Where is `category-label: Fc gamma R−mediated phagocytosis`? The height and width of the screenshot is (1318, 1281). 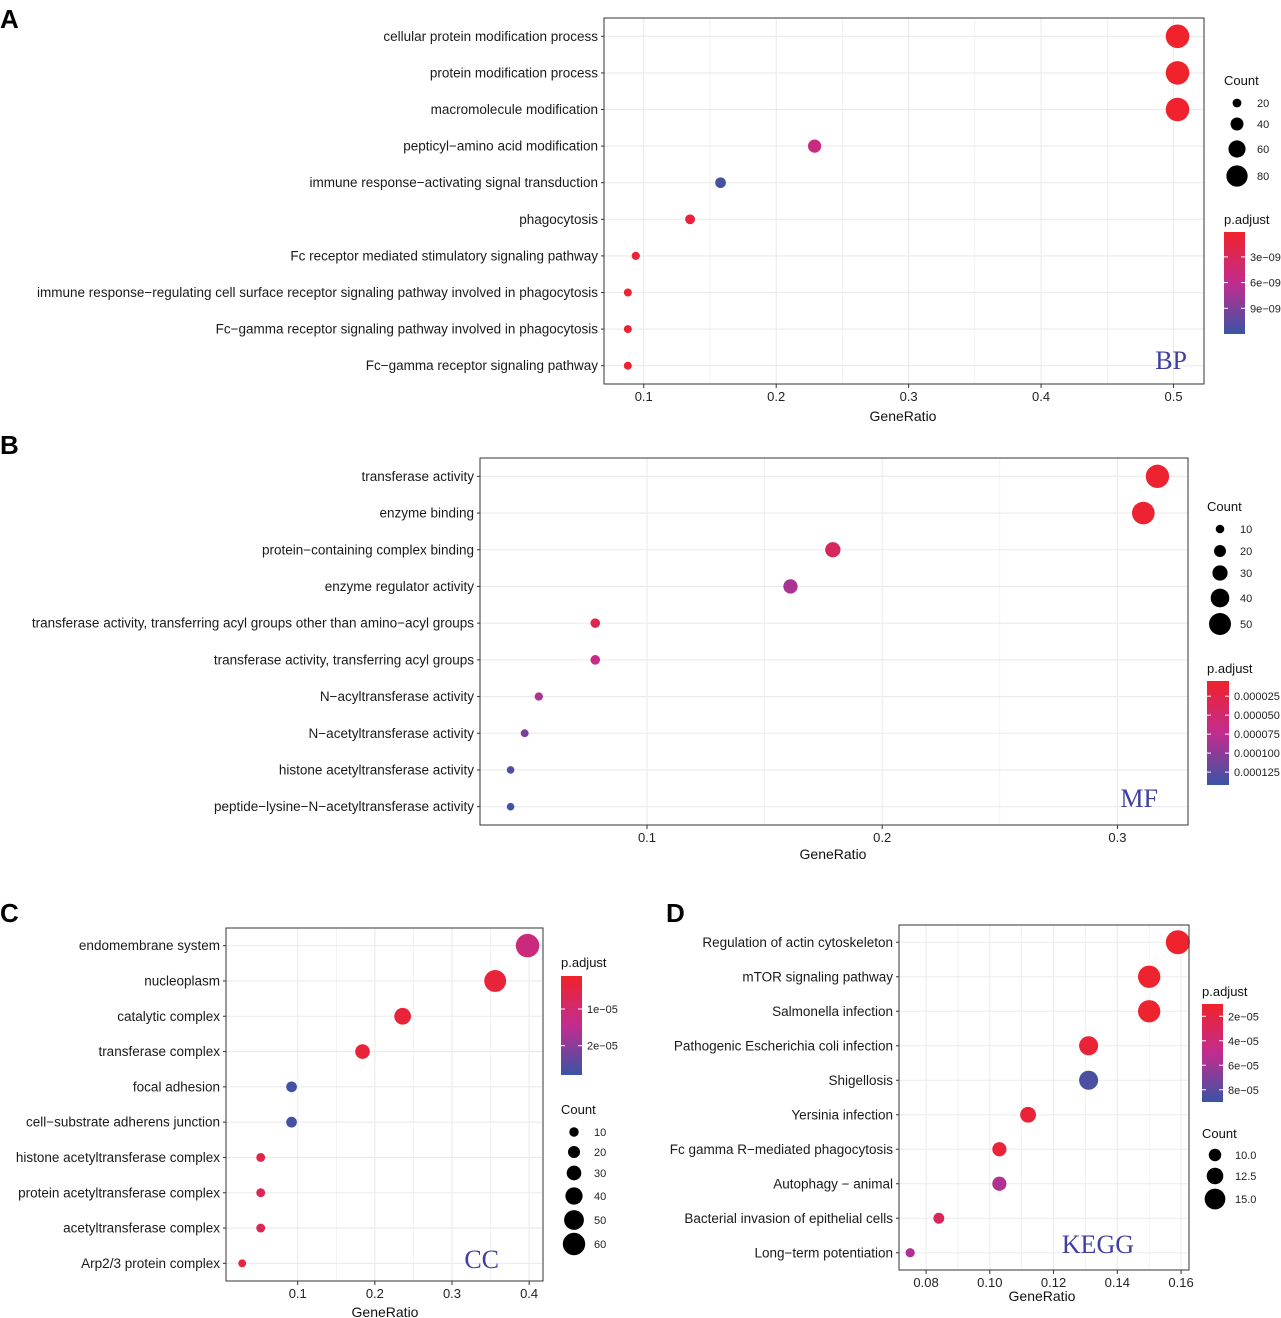 category-label: Fc gamma R−mediated phagocytosis is located at coordinates (781, 1149).